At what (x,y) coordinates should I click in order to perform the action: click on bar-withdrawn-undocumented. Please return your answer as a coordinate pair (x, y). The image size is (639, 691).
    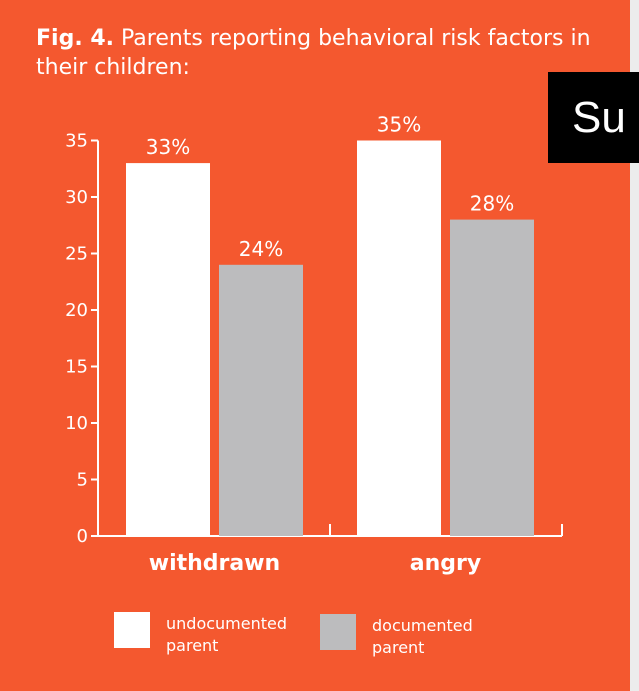
    Looking at the image, I should click on (168, 349).